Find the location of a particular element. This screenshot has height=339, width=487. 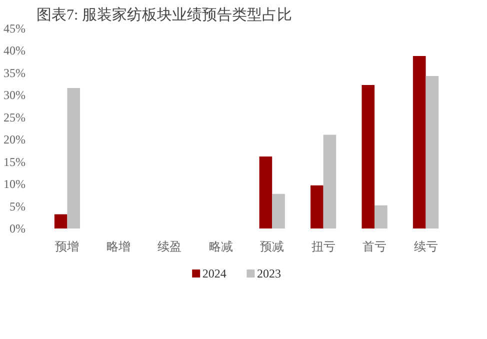

x-tick-label: 预减 is located at coordinates (272, 247).